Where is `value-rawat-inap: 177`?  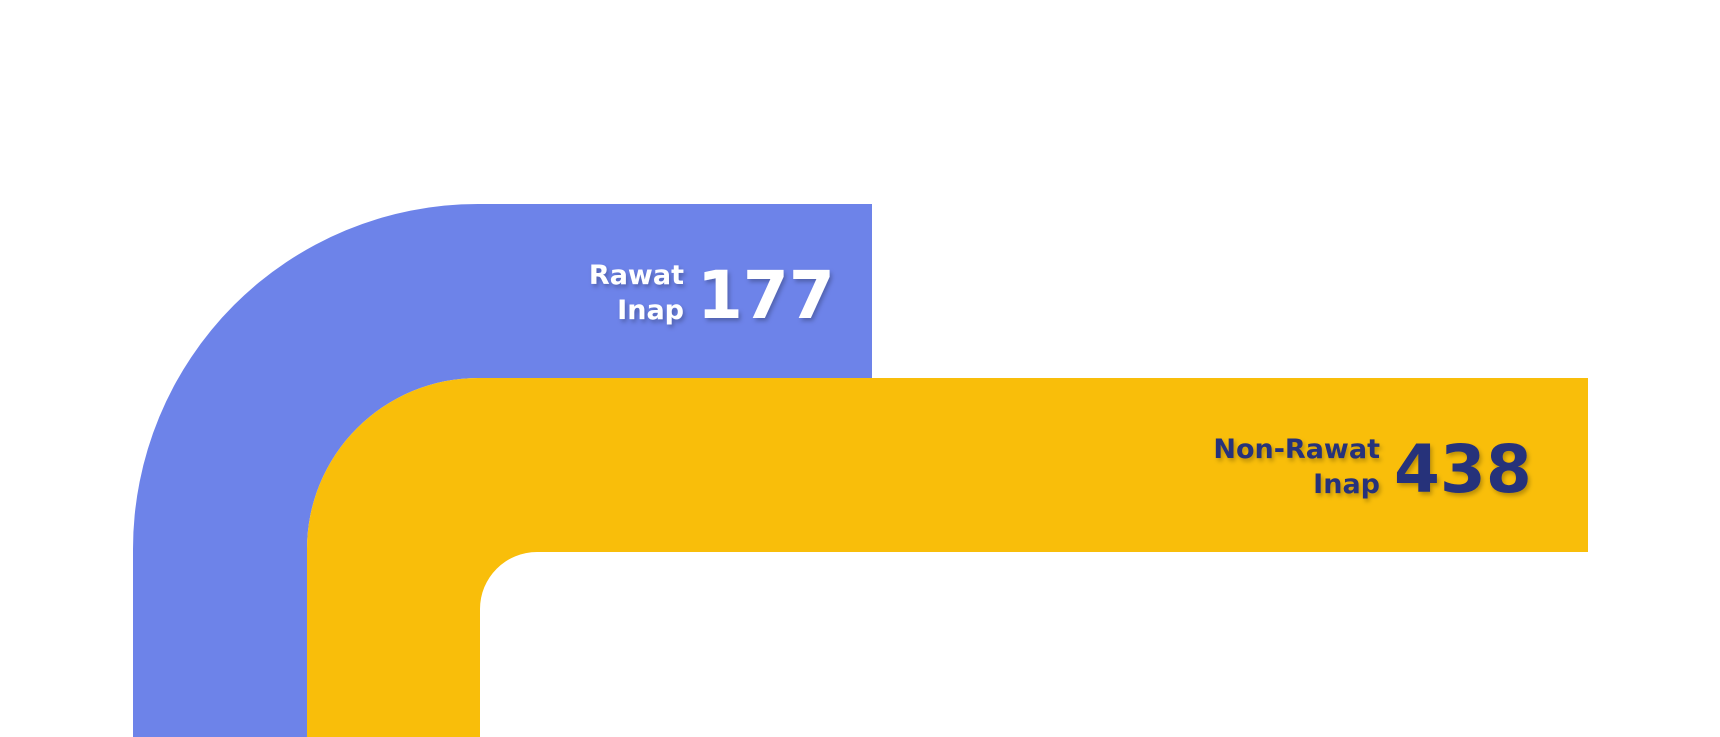
value-rawat-inap: 177 is located at coordinates (766, 295).